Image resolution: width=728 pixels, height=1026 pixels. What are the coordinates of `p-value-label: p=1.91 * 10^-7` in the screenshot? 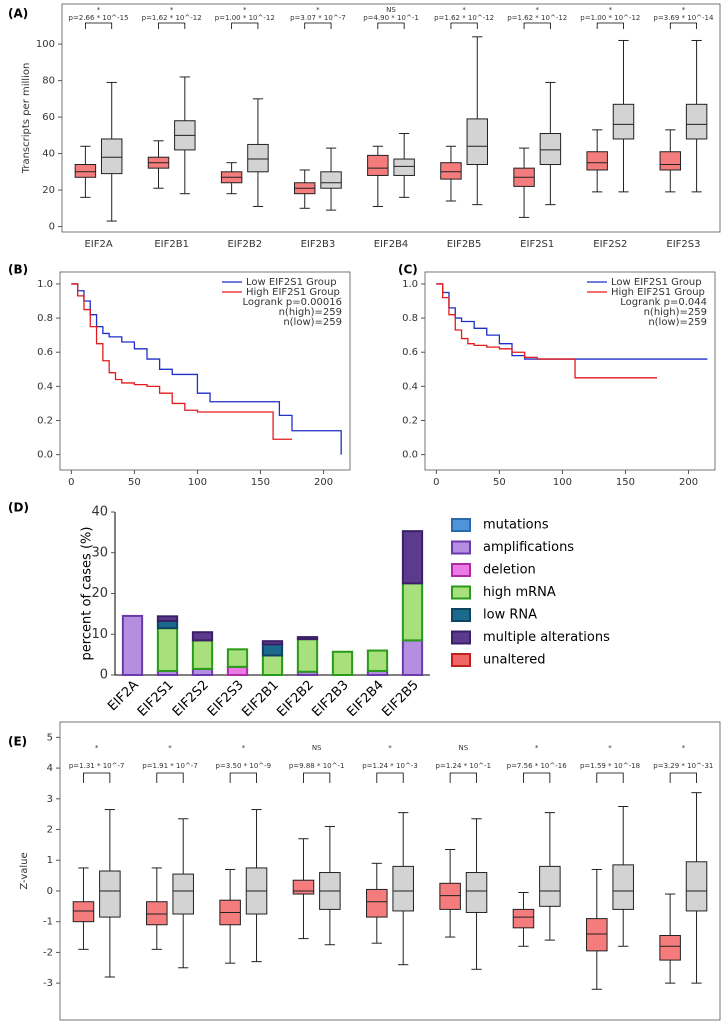 It's located at (170, 766).